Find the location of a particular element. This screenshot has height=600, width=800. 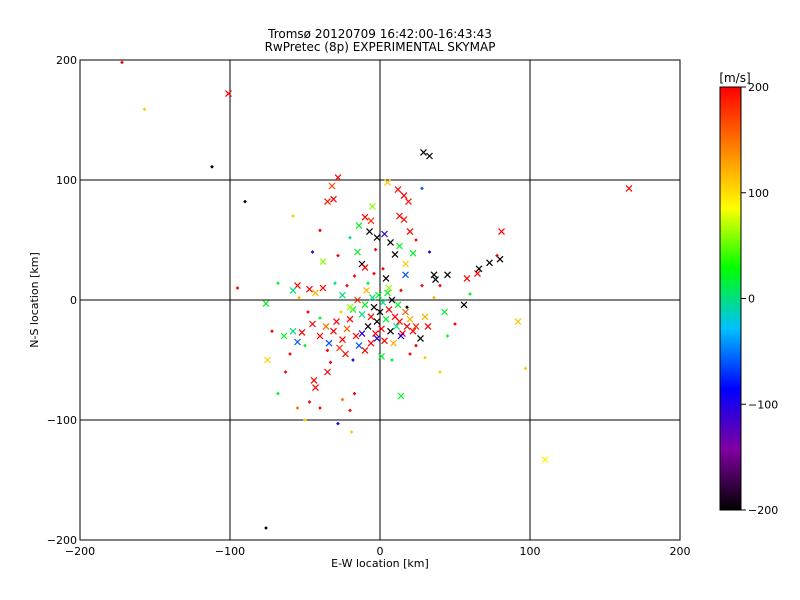

y-axis-ticks: −200 −100 0 100 200 is located at coordinates (62, 300).